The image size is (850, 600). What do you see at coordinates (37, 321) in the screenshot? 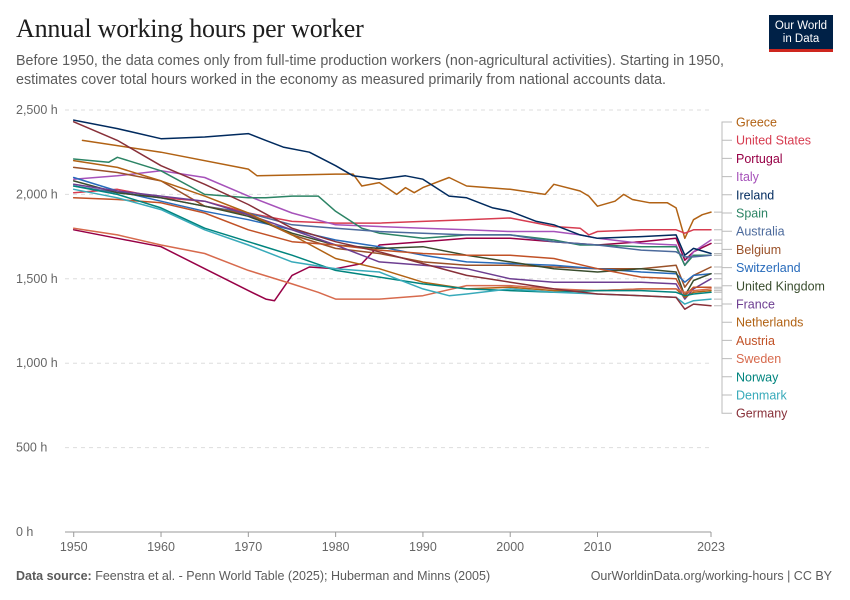
I see `y-axis-tick-labels: 0 h 500 h 1,000 h 1,500 h 2,000 h 2,500 h` at bounding box center [37, 321].